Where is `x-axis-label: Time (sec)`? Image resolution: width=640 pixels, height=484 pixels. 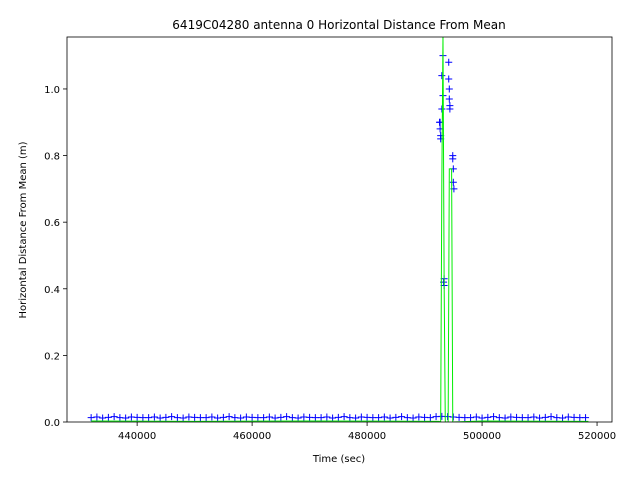
x-axis-label: Time (sec) is located at coordinates (338, 459).